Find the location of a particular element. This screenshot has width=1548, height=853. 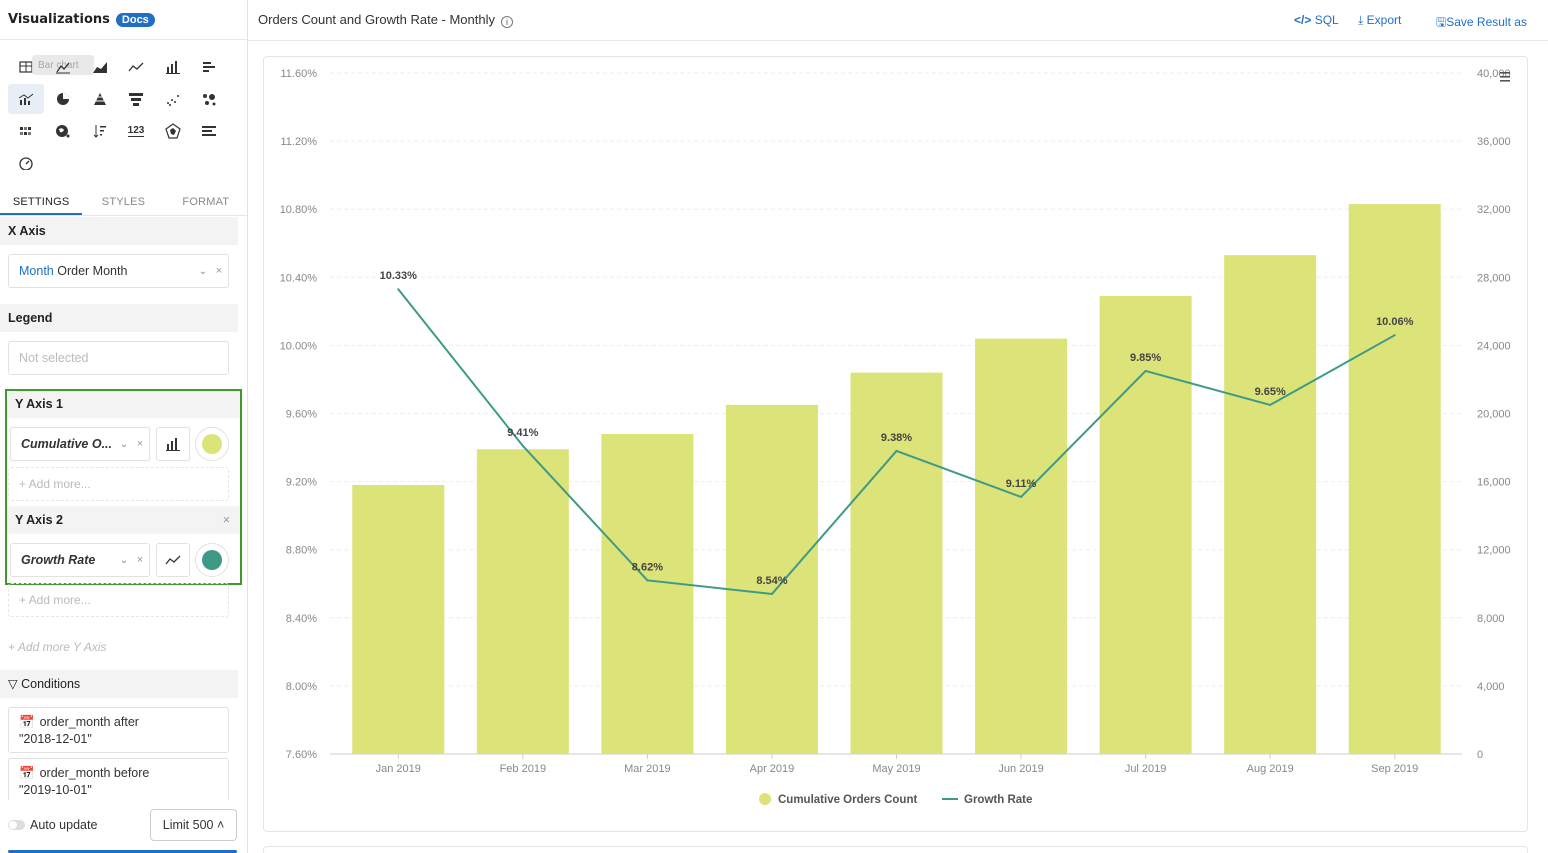

conditions-heading-label: Conditions is located at coordinates (51, 684).